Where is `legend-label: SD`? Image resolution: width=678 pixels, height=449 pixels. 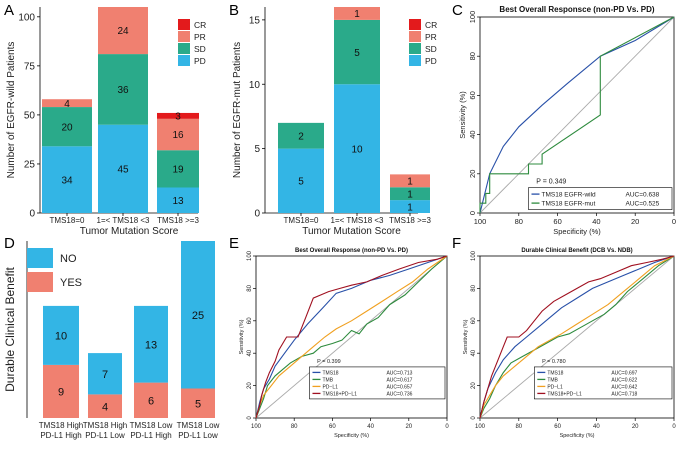
legend-label: SD is located at coordinates (200, 49).